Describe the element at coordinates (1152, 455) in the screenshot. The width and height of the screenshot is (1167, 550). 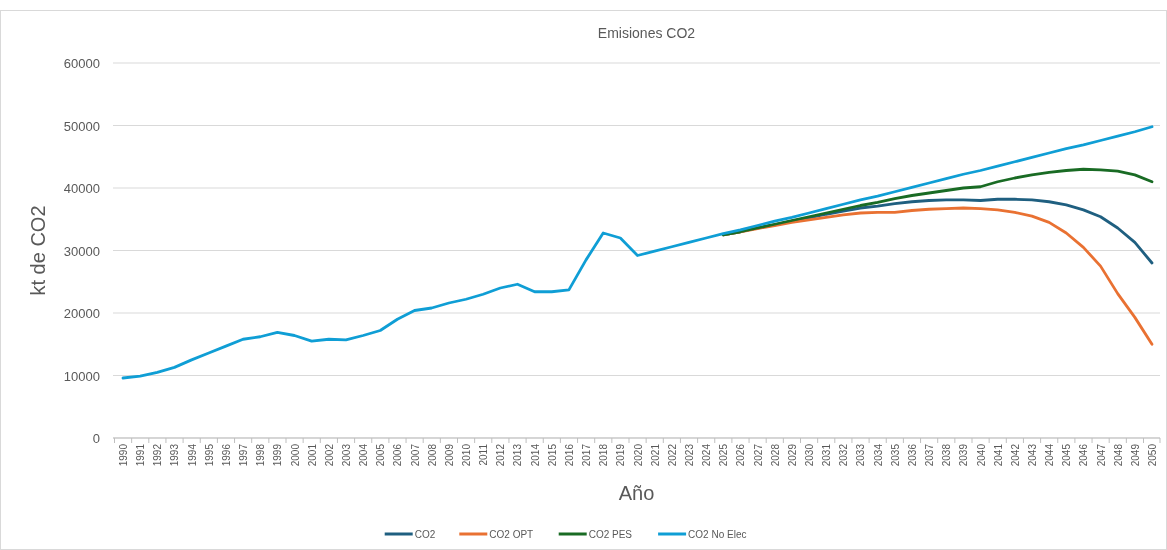
I see `x-tick-label: 2050` at that location.